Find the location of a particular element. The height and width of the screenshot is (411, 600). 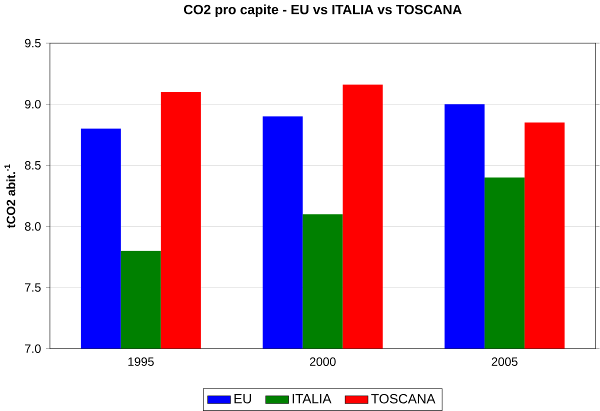

x-tick-label: 1995 is located at coordinates (141, 361).